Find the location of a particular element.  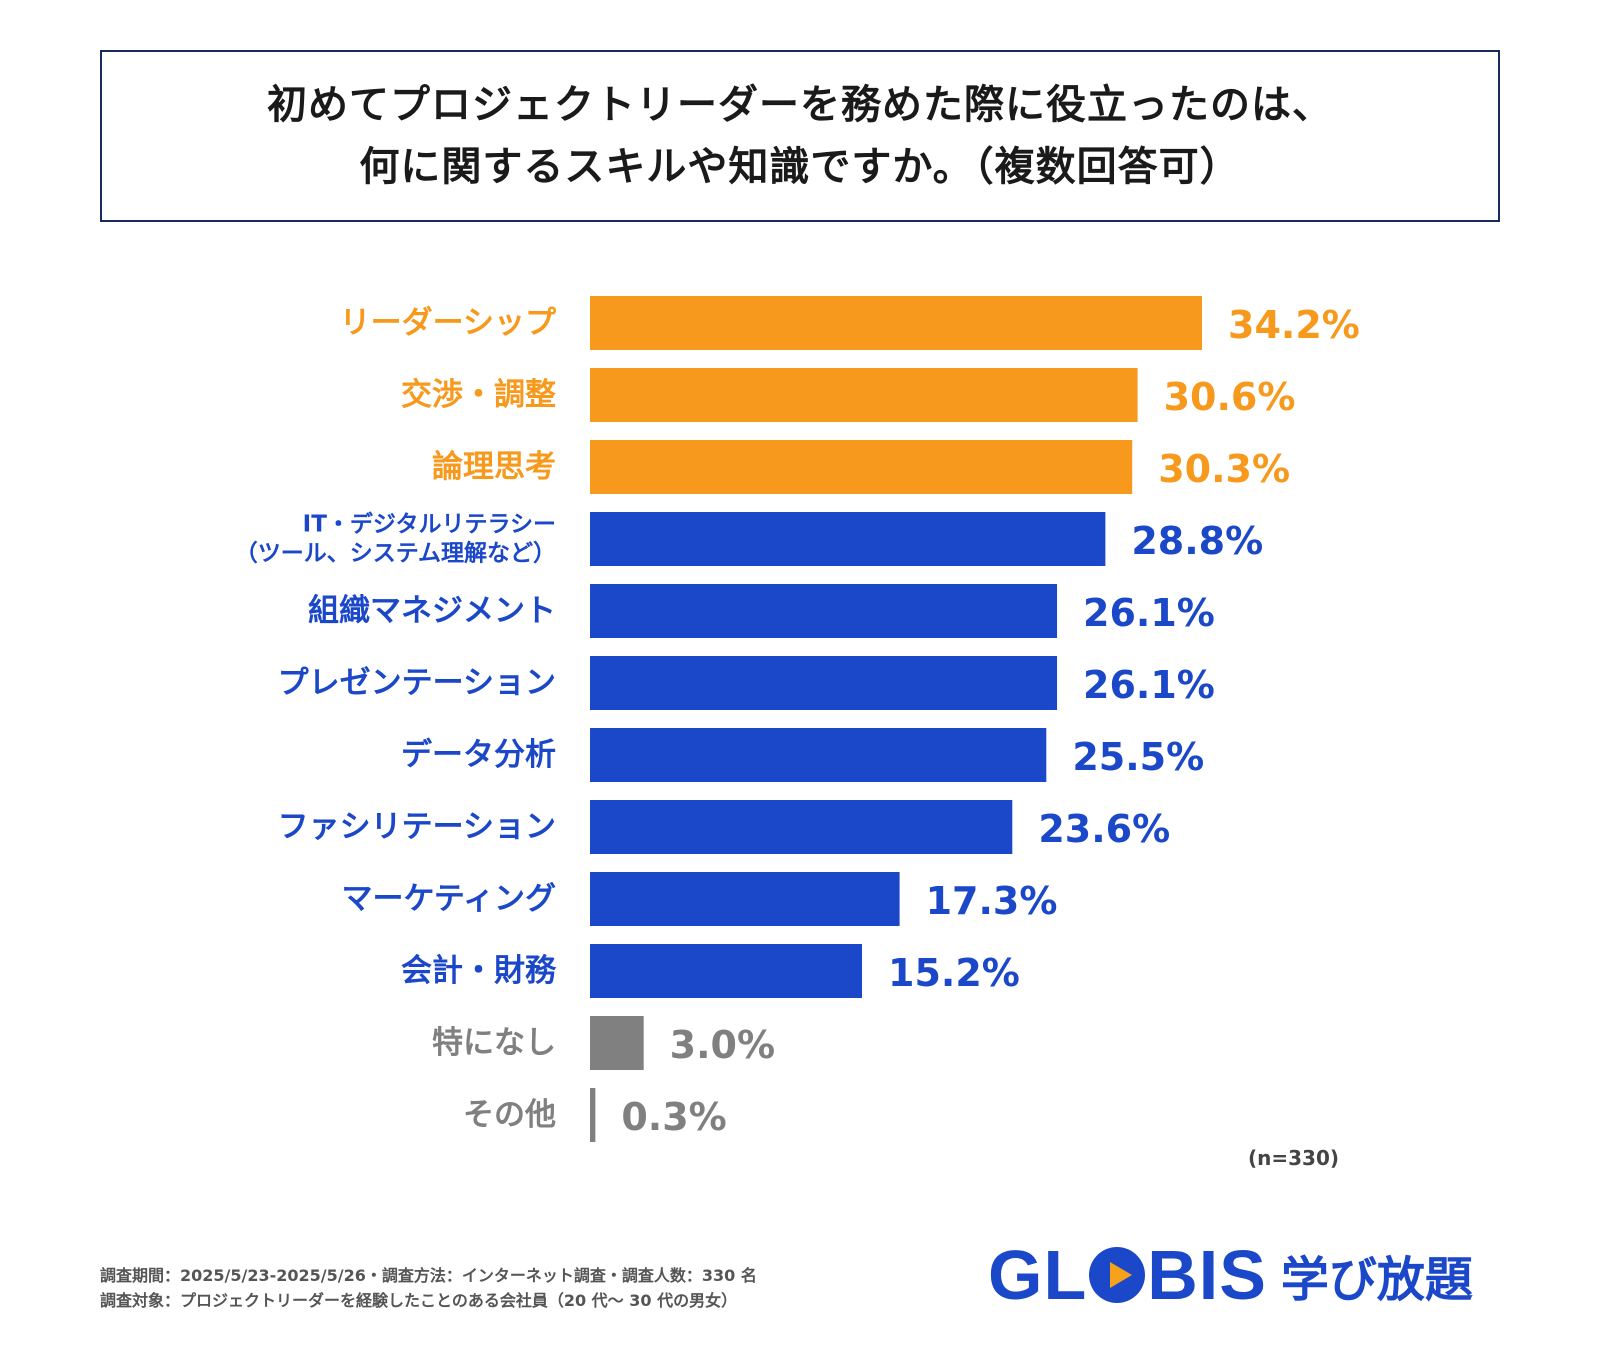

category-label-8: マーケティング is located at coordinates (448, 899).